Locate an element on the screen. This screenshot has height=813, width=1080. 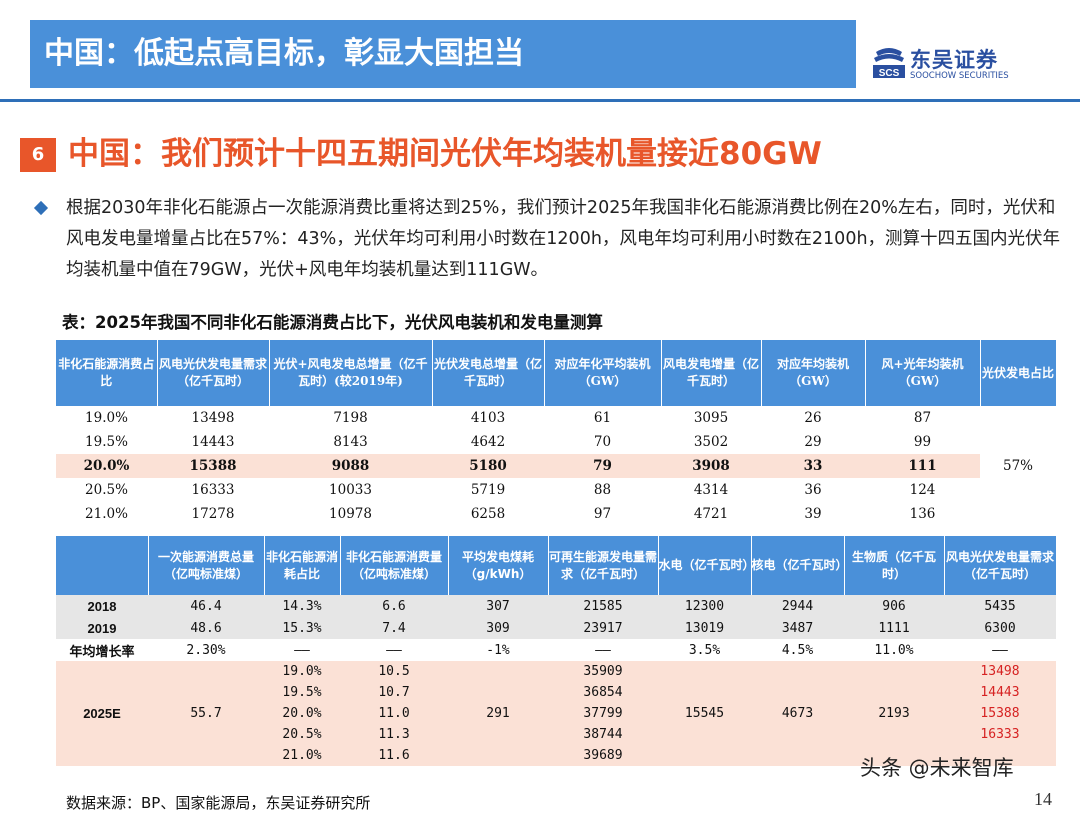
watermark: 头条 @未来智库 is located at coordinates (937, 768).